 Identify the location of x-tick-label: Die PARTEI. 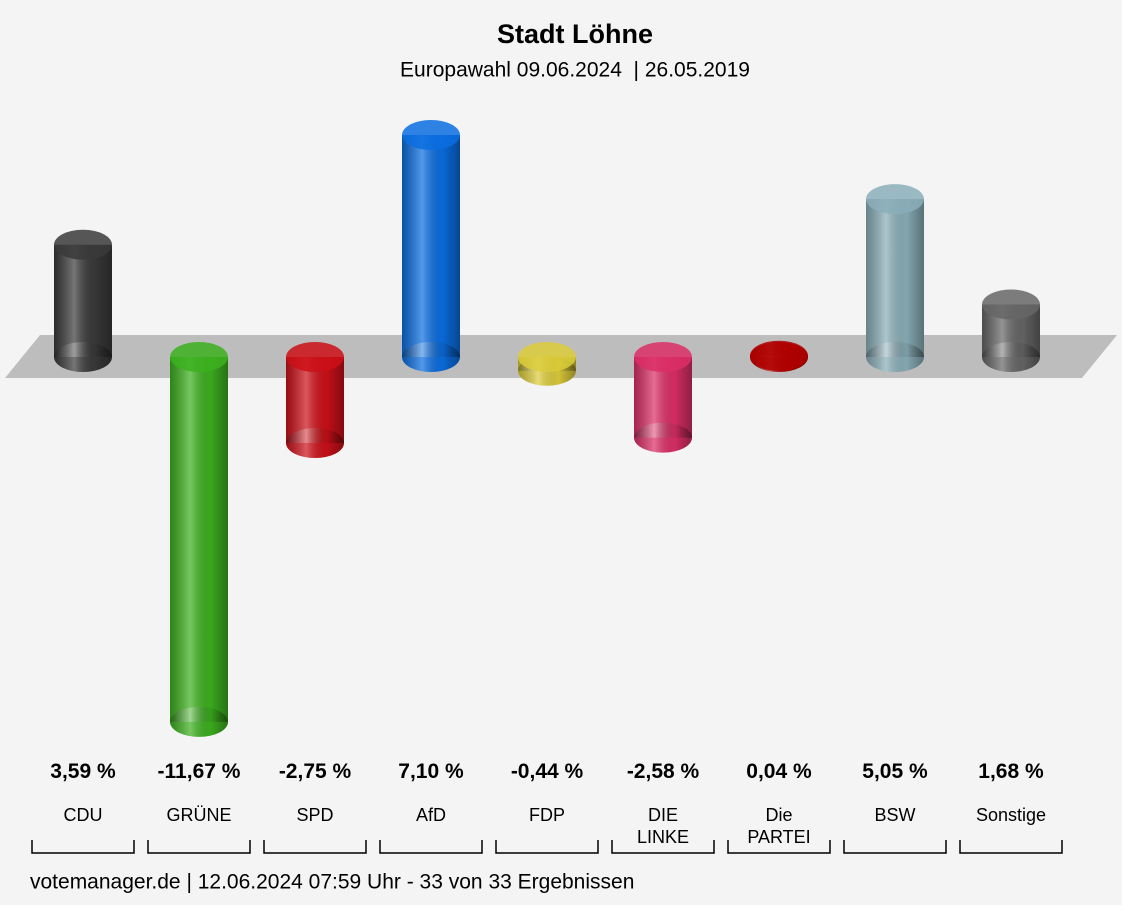
(779, 826).